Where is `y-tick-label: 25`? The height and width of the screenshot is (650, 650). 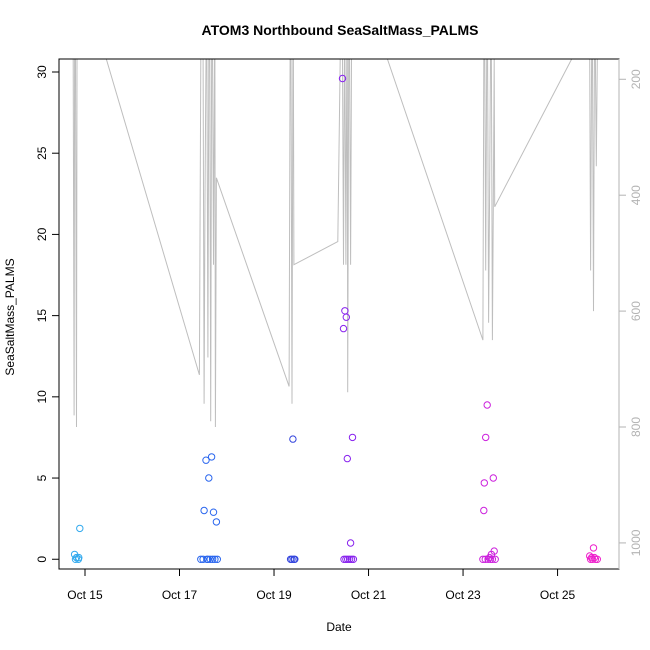 y-tick-label: 25 is located at coordinates (42, 153).